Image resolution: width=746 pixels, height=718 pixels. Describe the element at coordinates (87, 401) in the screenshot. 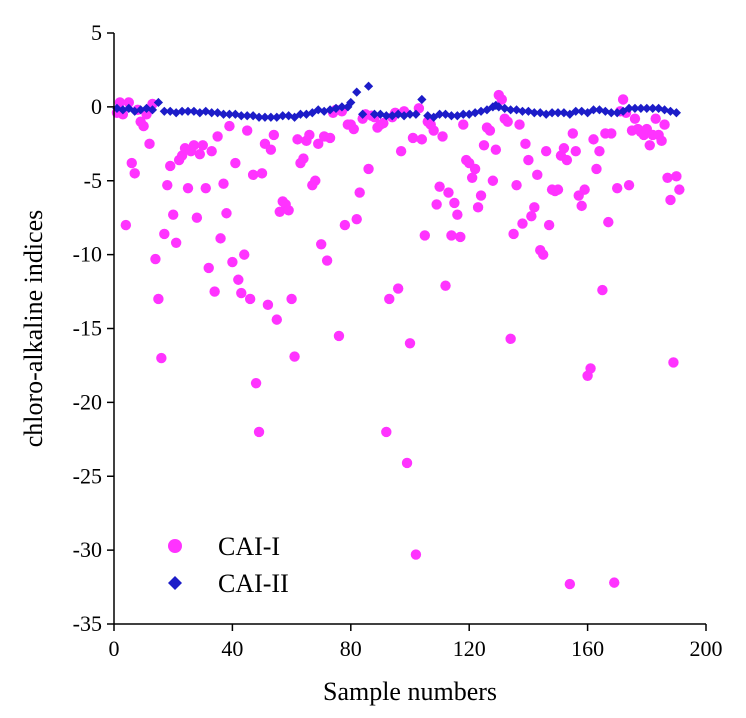

I see `y-tick-label: -20` at that location.